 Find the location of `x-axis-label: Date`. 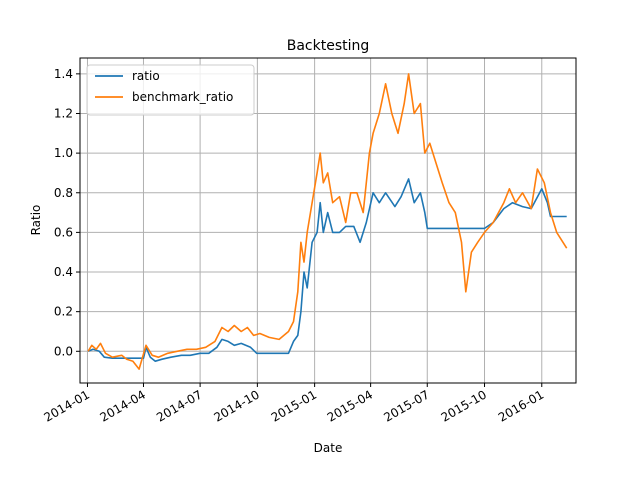

x-axis-label: Date is located at coordinates (328, 448).